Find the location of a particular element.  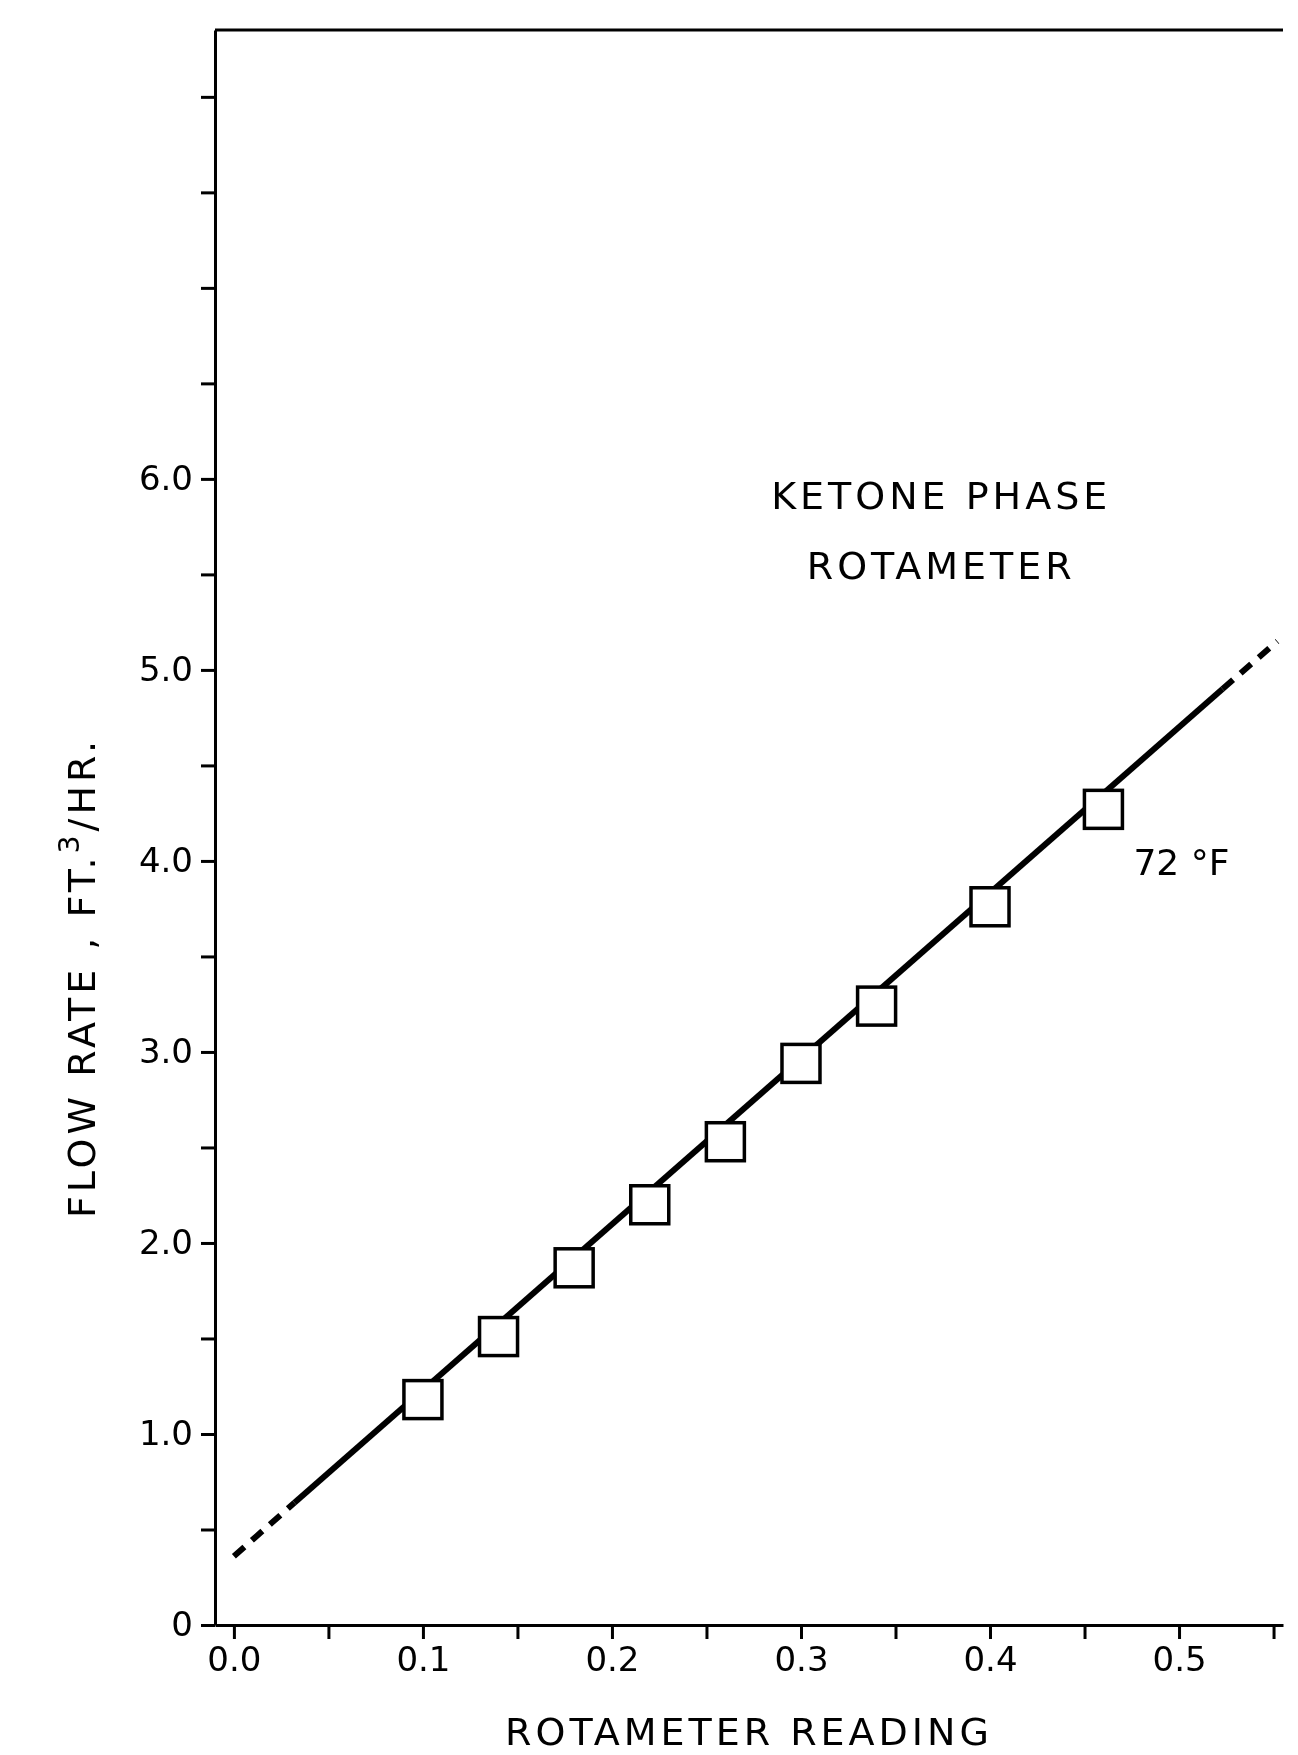

y-tick-label: 0 is located at coordinates (182, 1624).